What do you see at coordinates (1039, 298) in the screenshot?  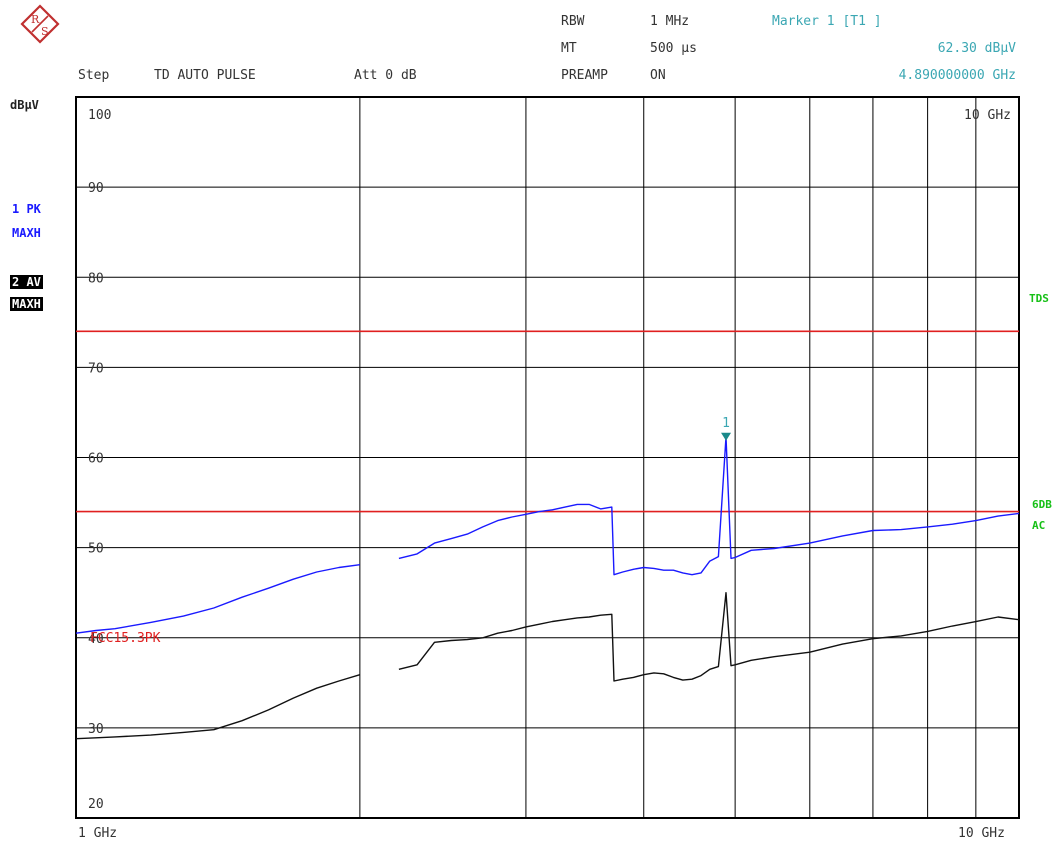 I see `tds-indicator: TDS` at bounding box center [1039, 298].